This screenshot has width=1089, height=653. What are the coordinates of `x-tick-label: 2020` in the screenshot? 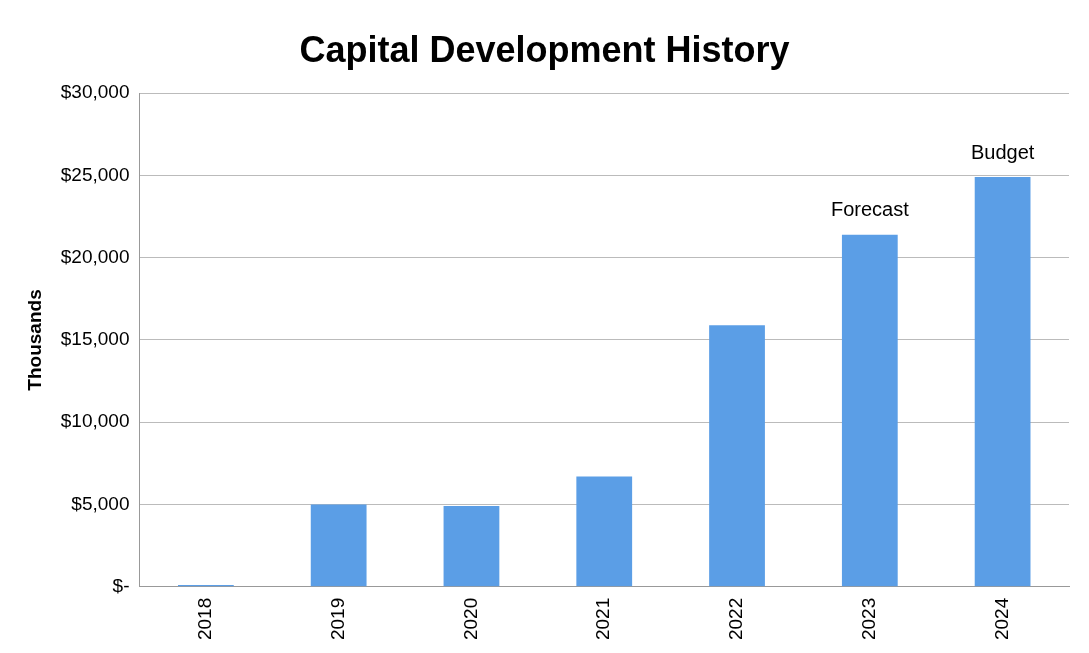 It's located at (470, 619).